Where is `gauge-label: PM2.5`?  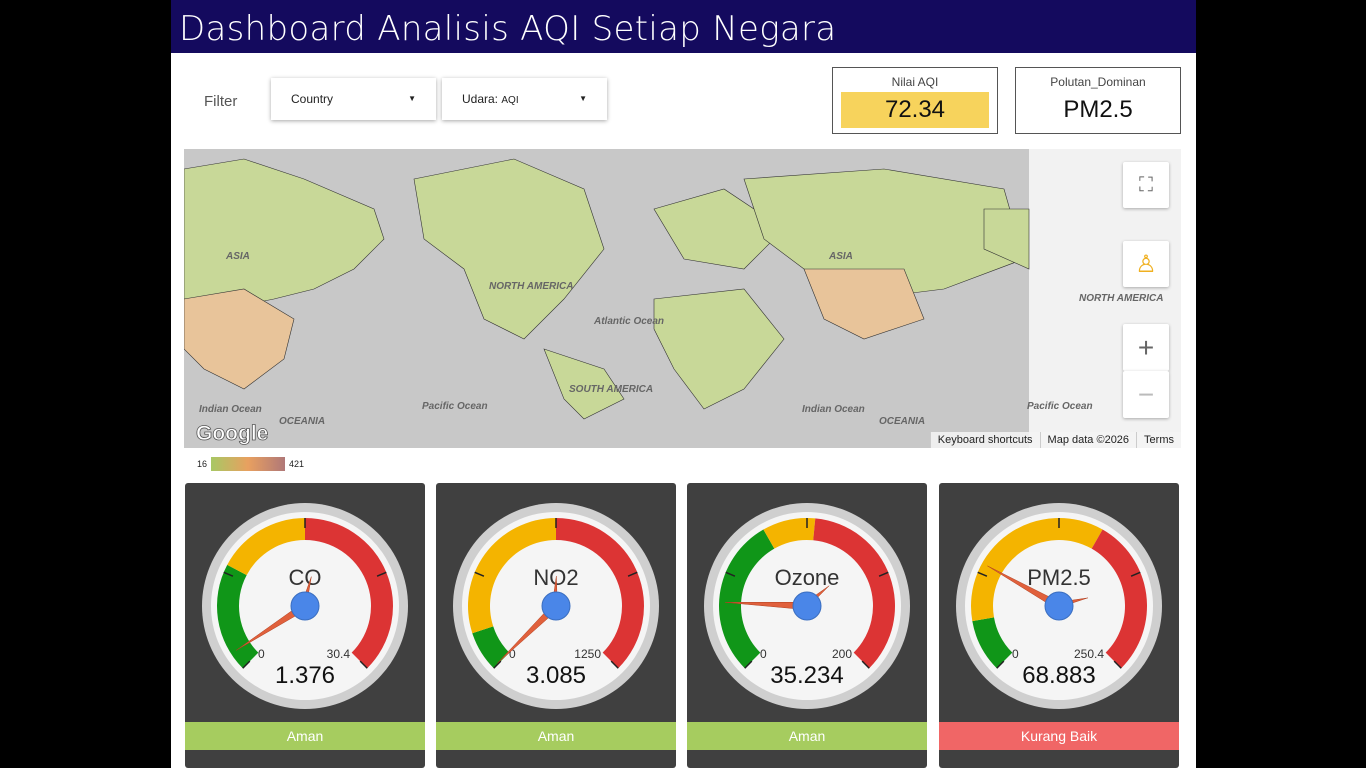
gauge-label: PM2.5 is located at coordinates (1059, 577).